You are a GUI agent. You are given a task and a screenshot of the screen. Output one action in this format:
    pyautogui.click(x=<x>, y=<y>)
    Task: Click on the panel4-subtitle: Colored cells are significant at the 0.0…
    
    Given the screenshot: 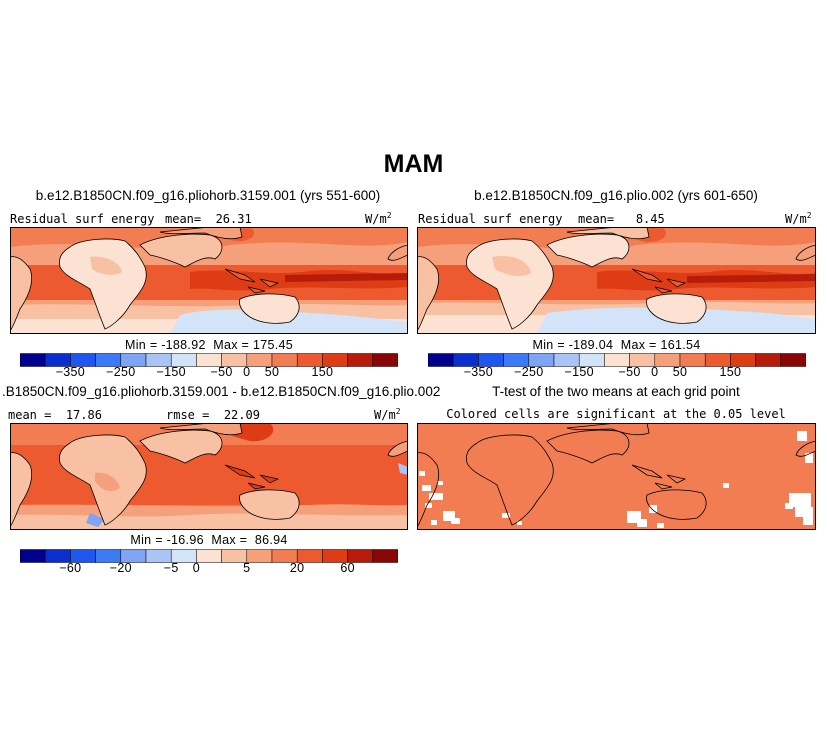 What is the action you would take?
    pyautogui.click(x=616, y=414)
    